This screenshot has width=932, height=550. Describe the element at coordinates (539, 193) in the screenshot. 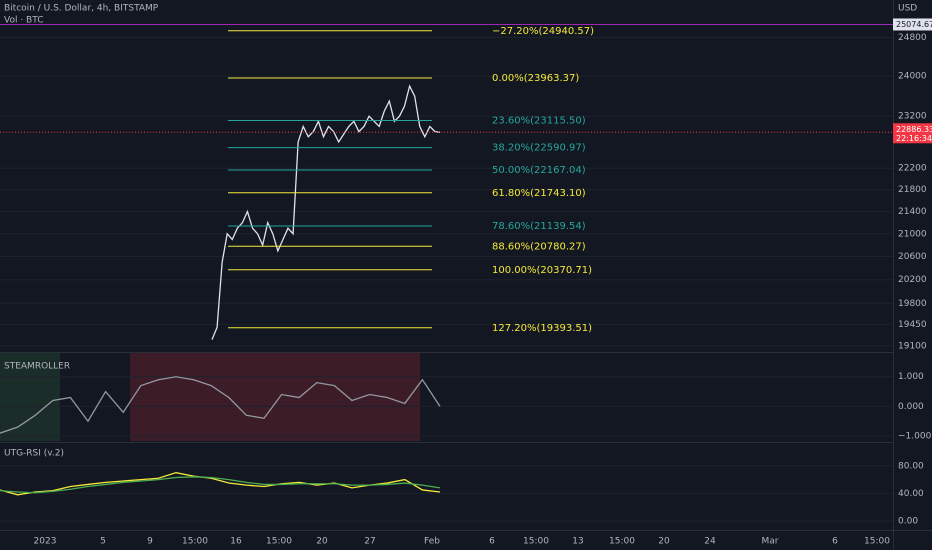

I see `fib-label: 61.80%(21743.10)` at that location.